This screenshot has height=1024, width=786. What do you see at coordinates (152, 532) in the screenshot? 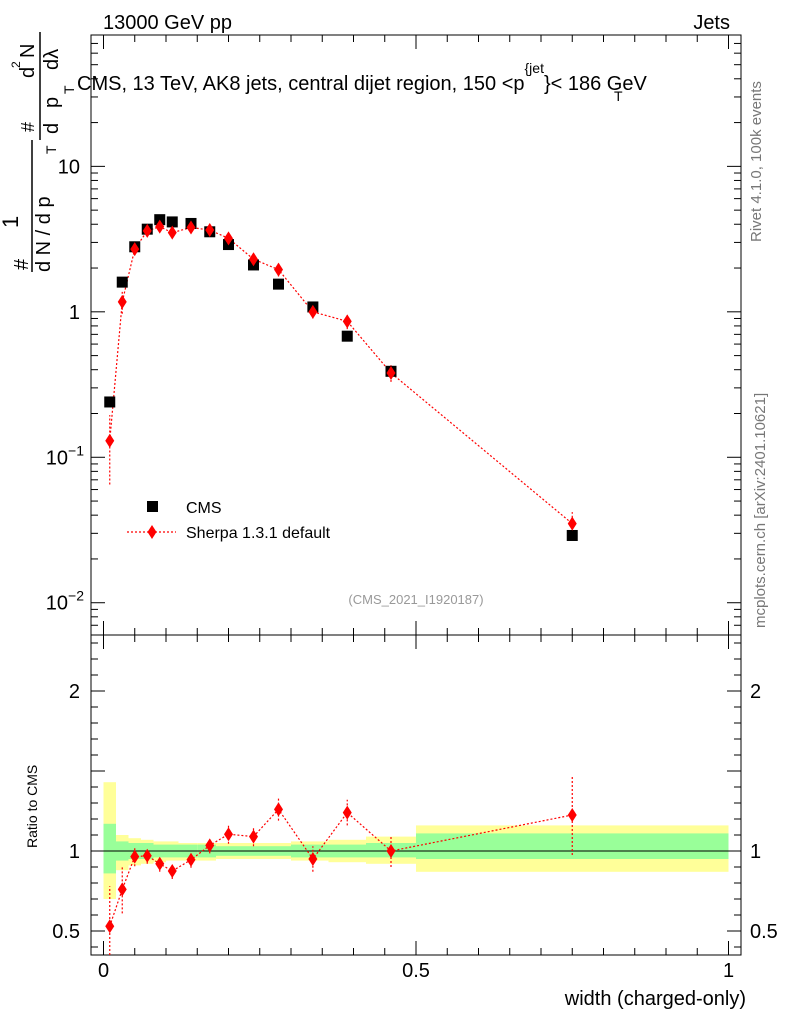
I see `legend-sherpa-marker` at bounding box center [152, 532].